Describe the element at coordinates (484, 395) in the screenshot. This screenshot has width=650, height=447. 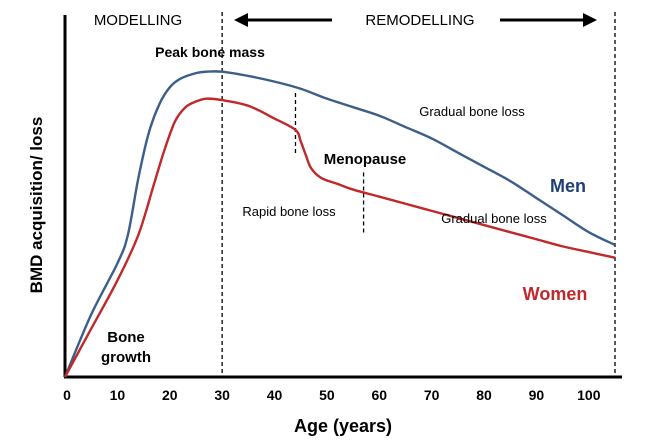
I see `x-tick-label: 80` at that location.